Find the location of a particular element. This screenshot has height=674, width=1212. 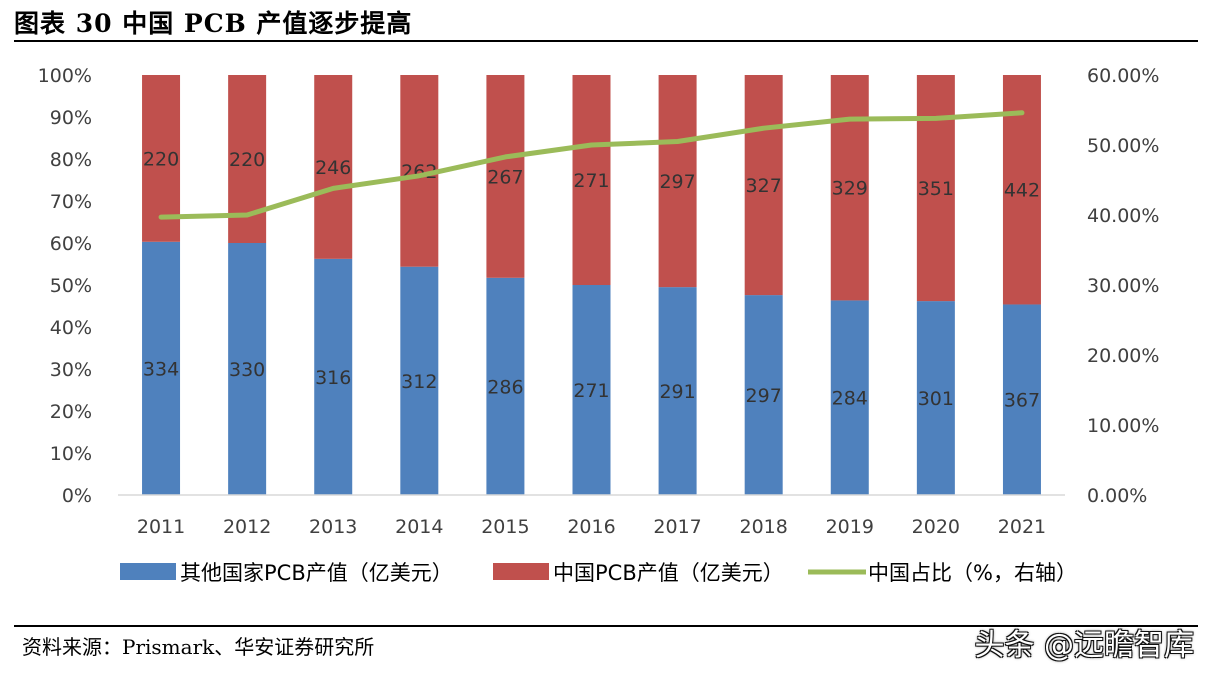

left-tick-label: 70% is located at coordinates (71, 202).